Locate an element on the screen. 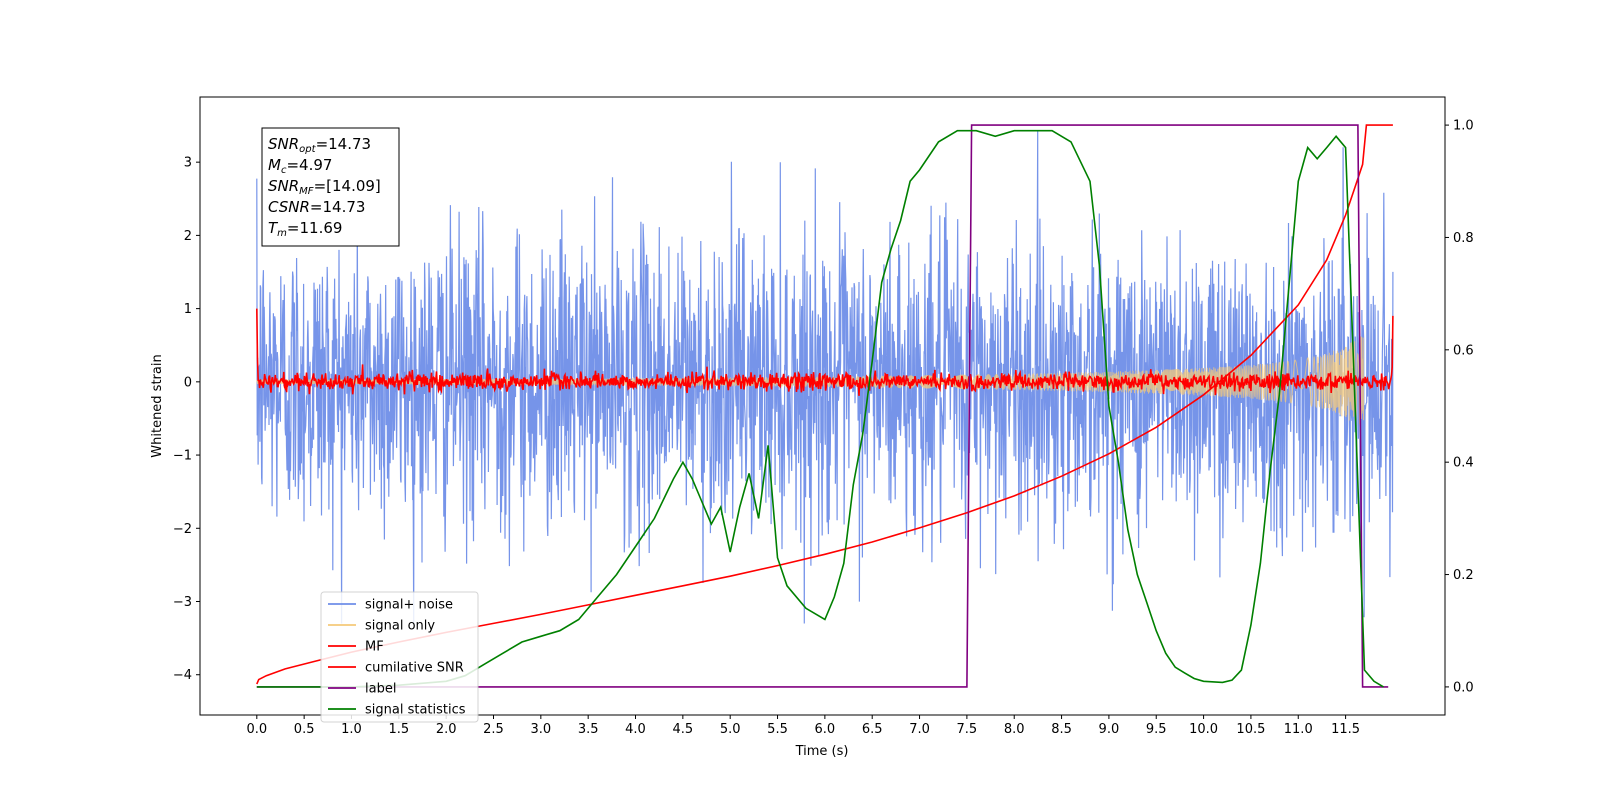  annotation-subscript: c is located at coordinates (284, 170).